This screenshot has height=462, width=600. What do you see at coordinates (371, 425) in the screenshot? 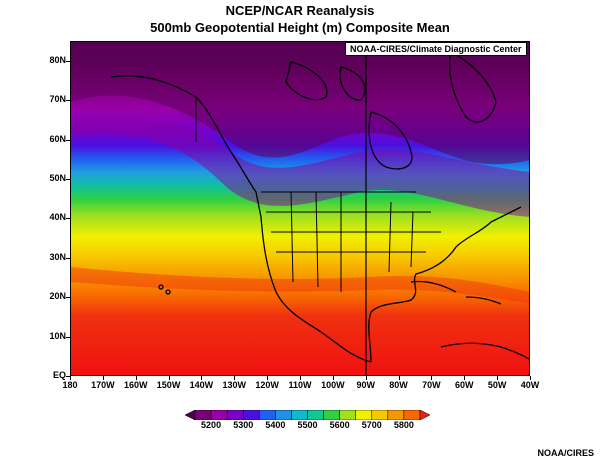
I see `legend-label: 5700` at bounding box center [371, 425].